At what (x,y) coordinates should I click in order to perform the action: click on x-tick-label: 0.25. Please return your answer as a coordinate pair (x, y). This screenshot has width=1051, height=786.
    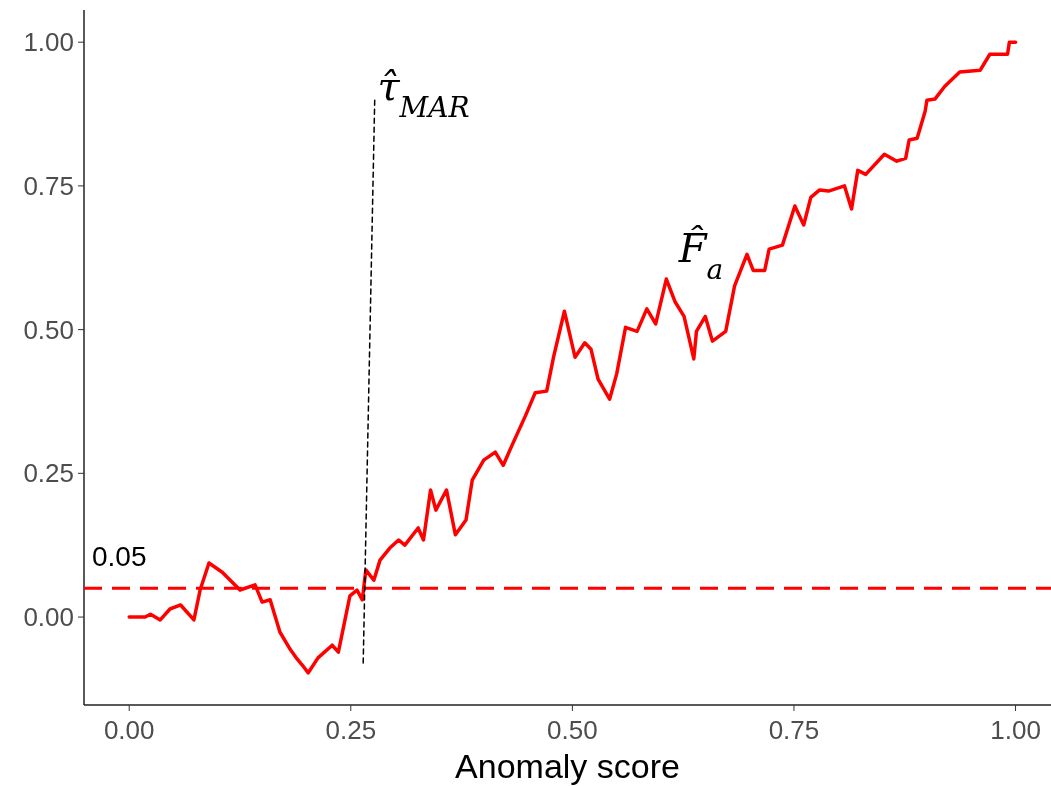
    Looking at the image, I should click on (351, 730).